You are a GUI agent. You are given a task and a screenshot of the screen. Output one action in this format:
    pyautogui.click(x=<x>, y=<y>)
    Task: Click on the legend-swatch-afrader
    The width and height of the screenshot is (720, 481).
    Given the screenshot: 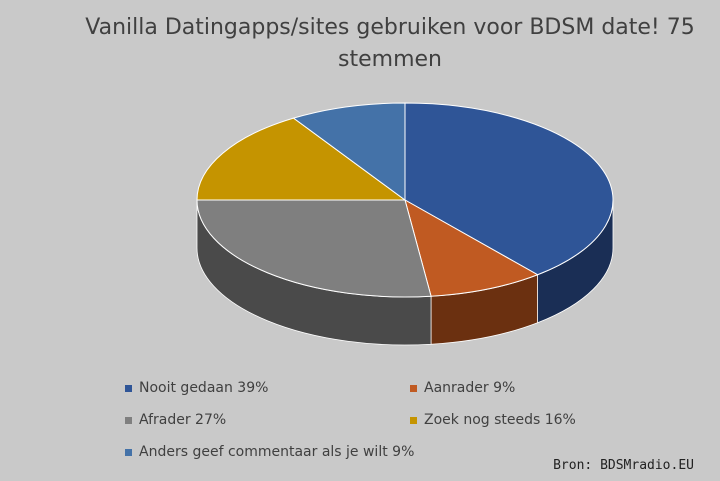 What is the action you would take?
    pyautogui.click(x=128, y=420)
    